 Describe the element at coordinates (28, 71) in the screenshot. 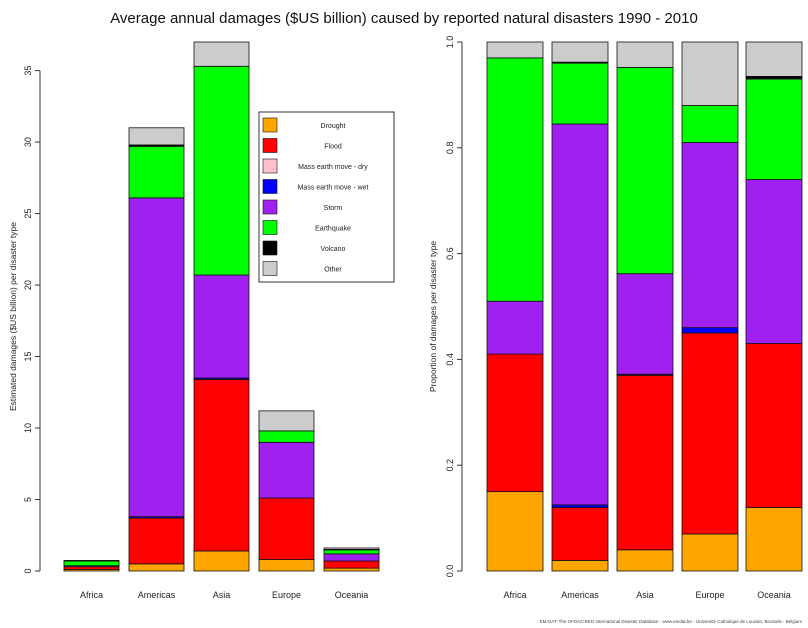

I see `y-tick-label: 35` at that location.